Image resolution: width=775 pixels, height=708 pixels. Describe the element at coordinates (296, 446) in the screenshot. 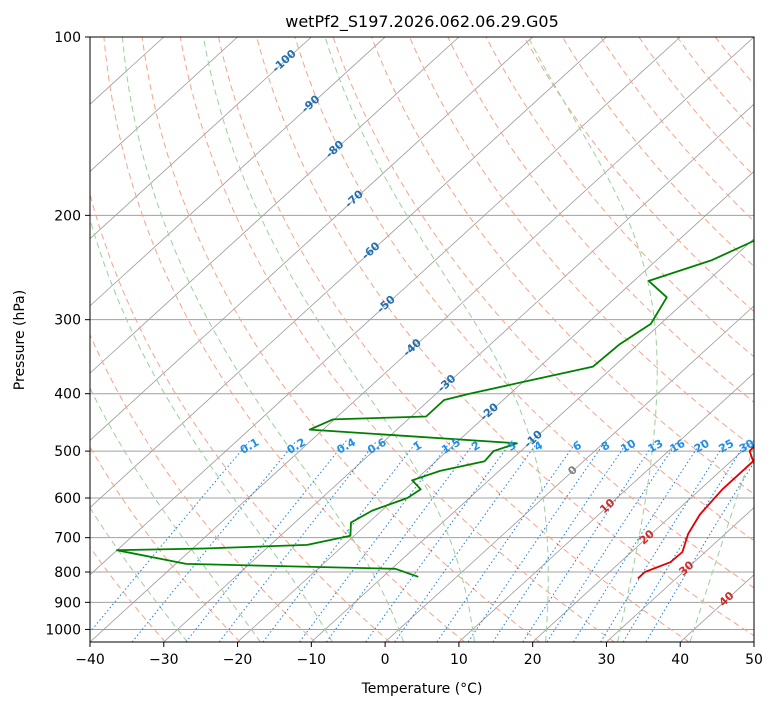

I see `mixing-ratio-label: 0.2` at that location.